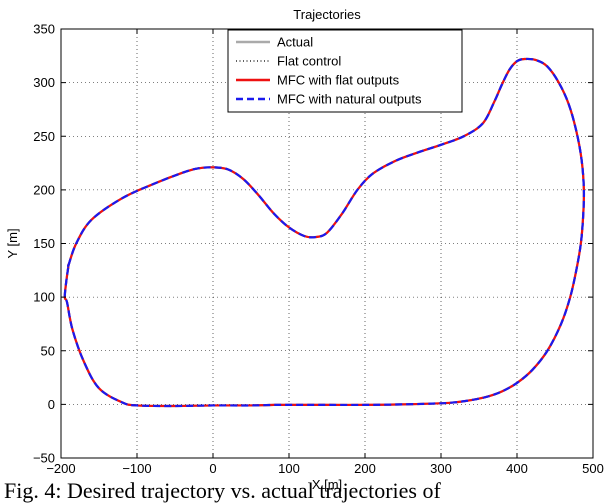  Describe the element at coordinates (327, 484) in the screenshot. I see `x-axis-label: X [m]` at that location.